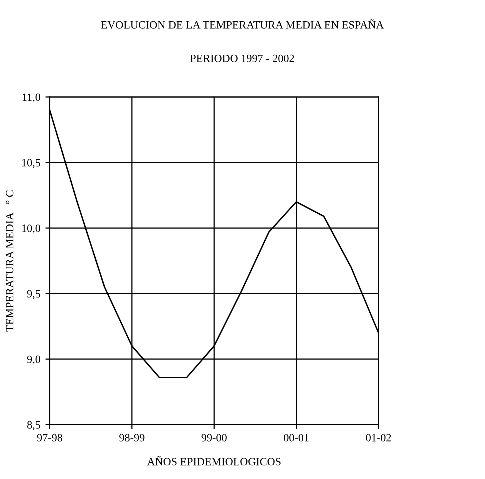 The width and height of the screenshot is (485, 479). I want to click on y-tick-label: 9,0, so click(34, 360).